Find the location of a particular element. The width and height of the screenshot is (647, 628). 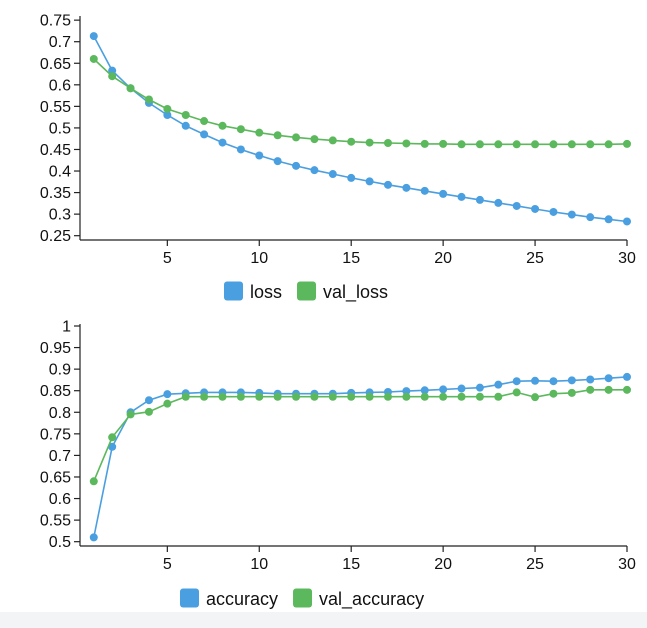

y-tick-label: 1 is located at coordinates (66, 327).